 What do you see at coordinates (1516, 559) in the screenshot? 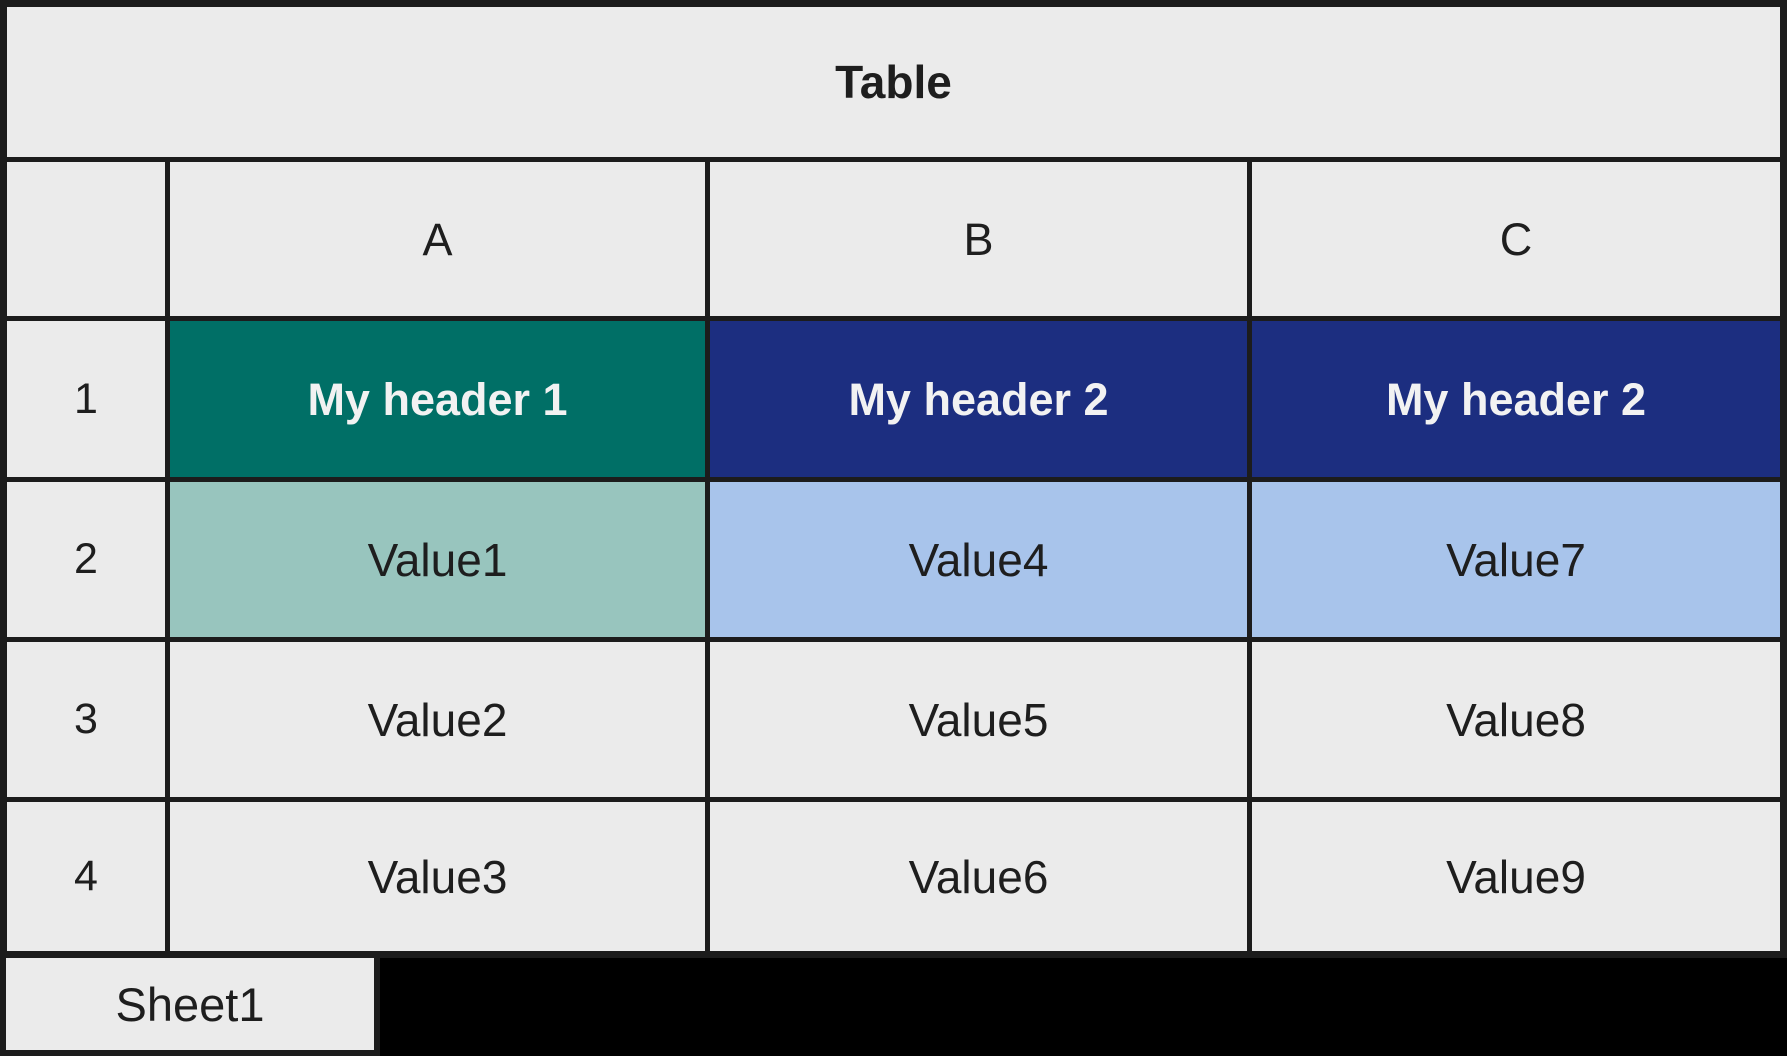
I see `cell-c2: Value7` at bounding box center [1516, 559].